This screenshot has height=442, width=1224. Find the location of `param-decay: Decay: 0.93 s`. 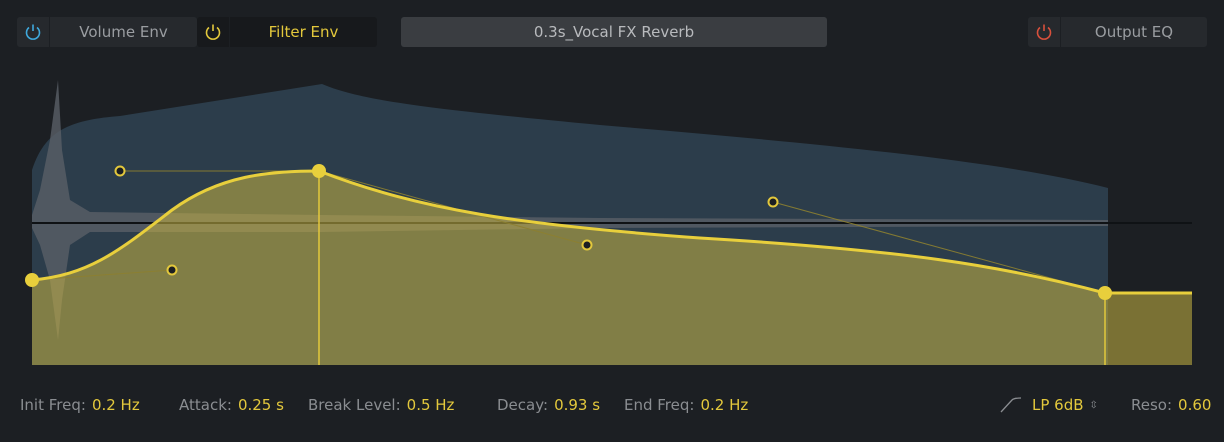

param-decay: Decay: 0.93 s is located at coordinates (548, 405).